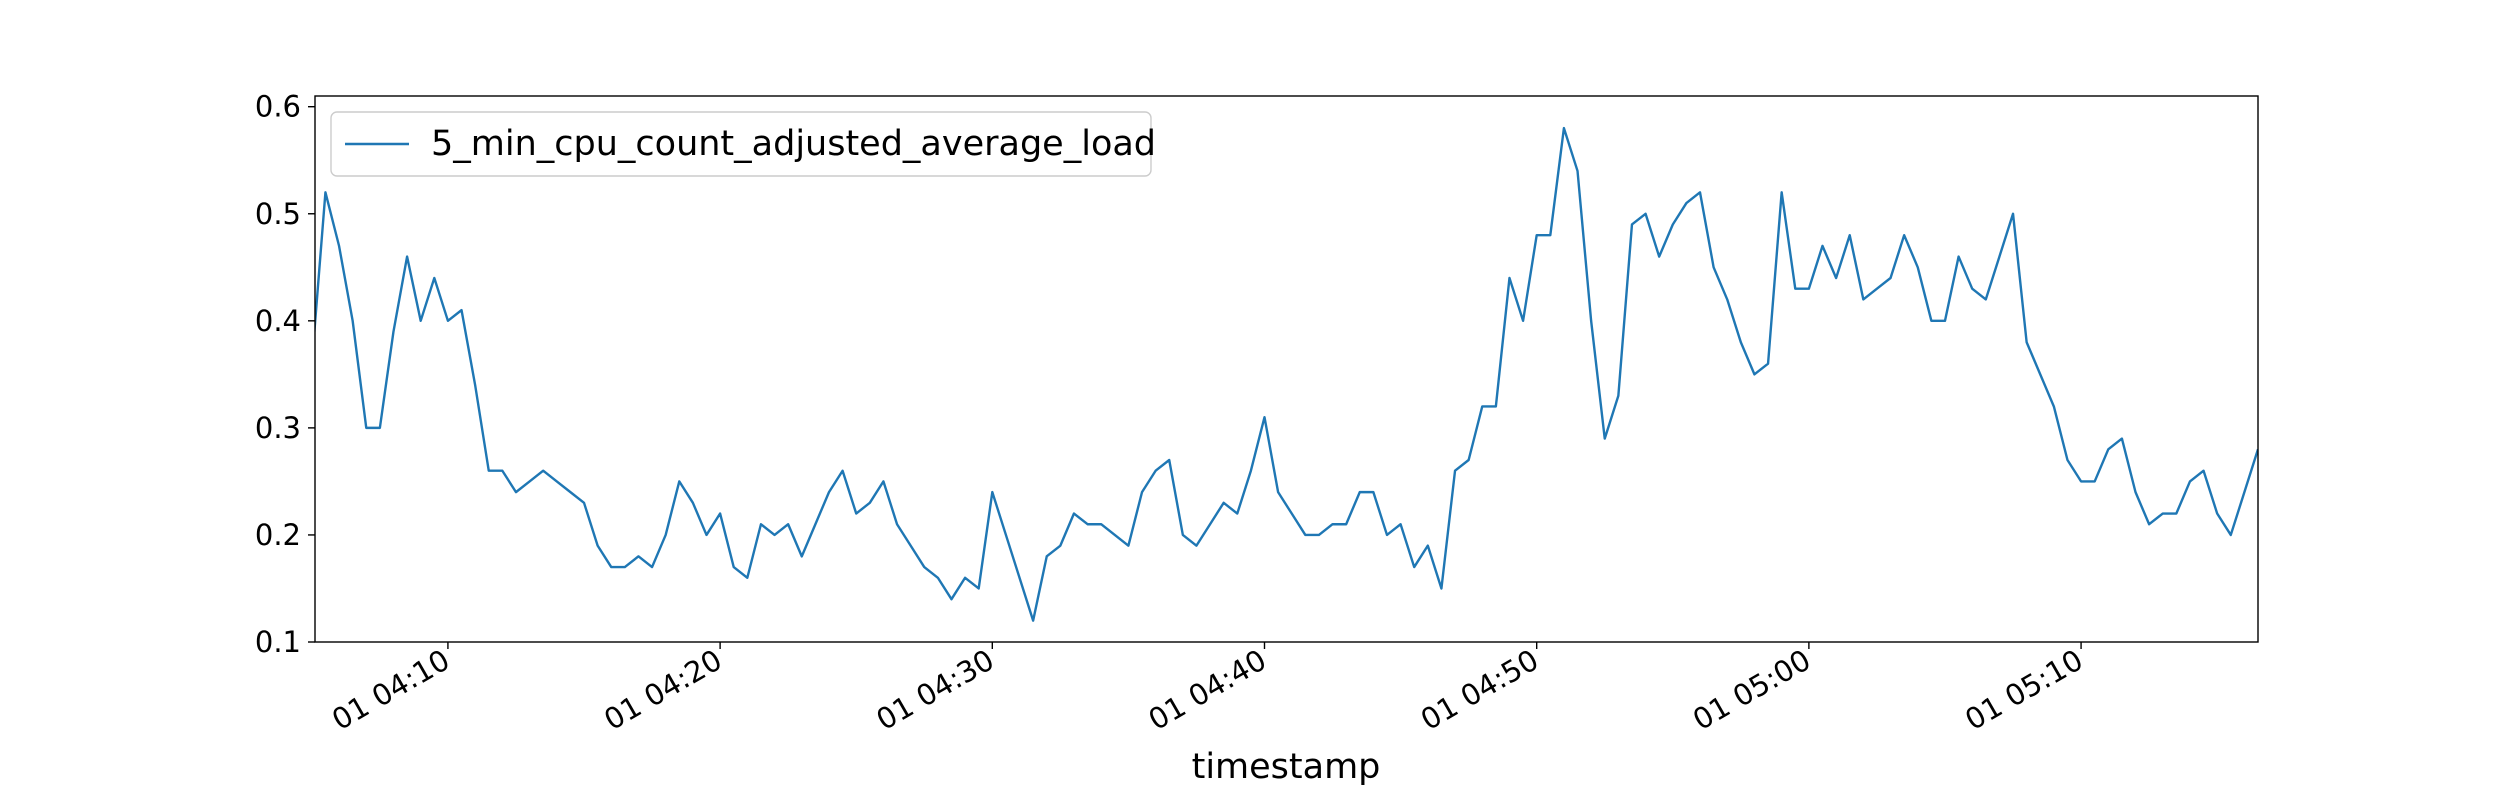  I want to click on y-tick-label: 0.1, so click(278, 642).